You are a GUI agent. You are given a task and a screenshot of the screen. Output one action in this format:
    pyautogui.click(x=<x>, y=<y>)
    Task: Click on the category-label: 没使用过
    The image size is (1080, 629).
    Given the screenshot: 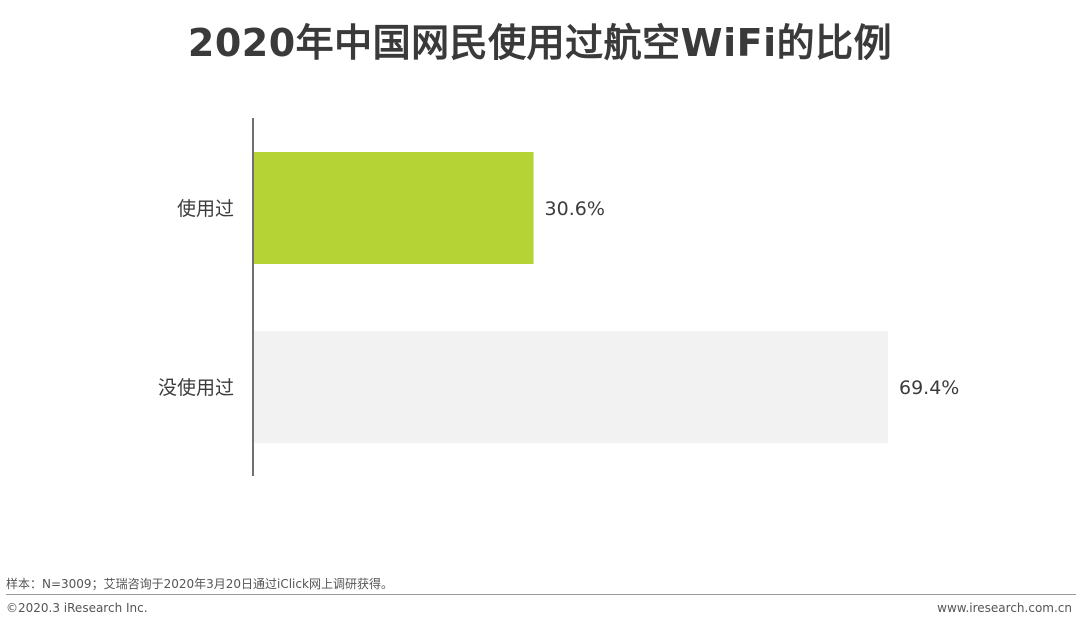 What is the action you would take?
    pyautogui.click(x=196, y=388)
    